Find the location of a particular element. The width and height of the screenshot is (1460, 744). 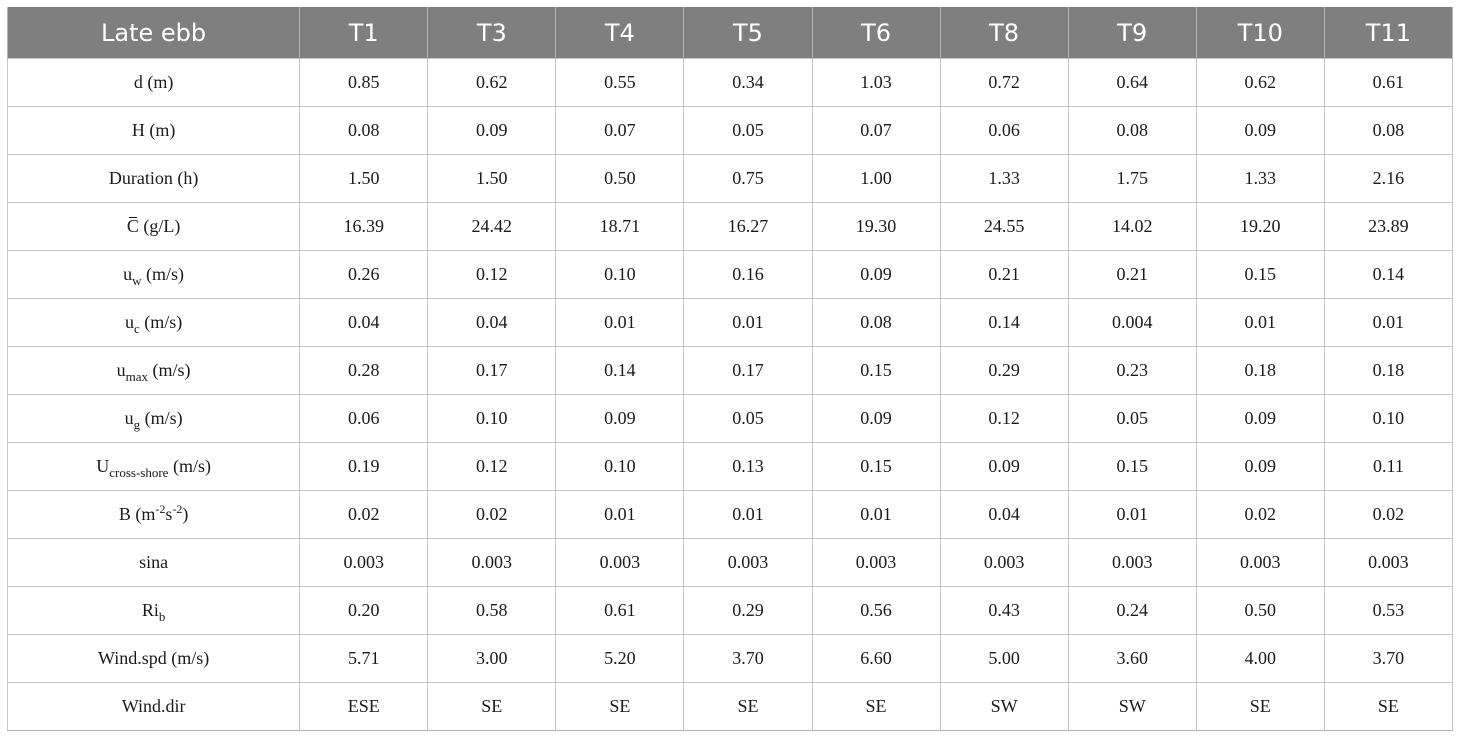

row-label: H (m) is located at coordinates (153, 130).